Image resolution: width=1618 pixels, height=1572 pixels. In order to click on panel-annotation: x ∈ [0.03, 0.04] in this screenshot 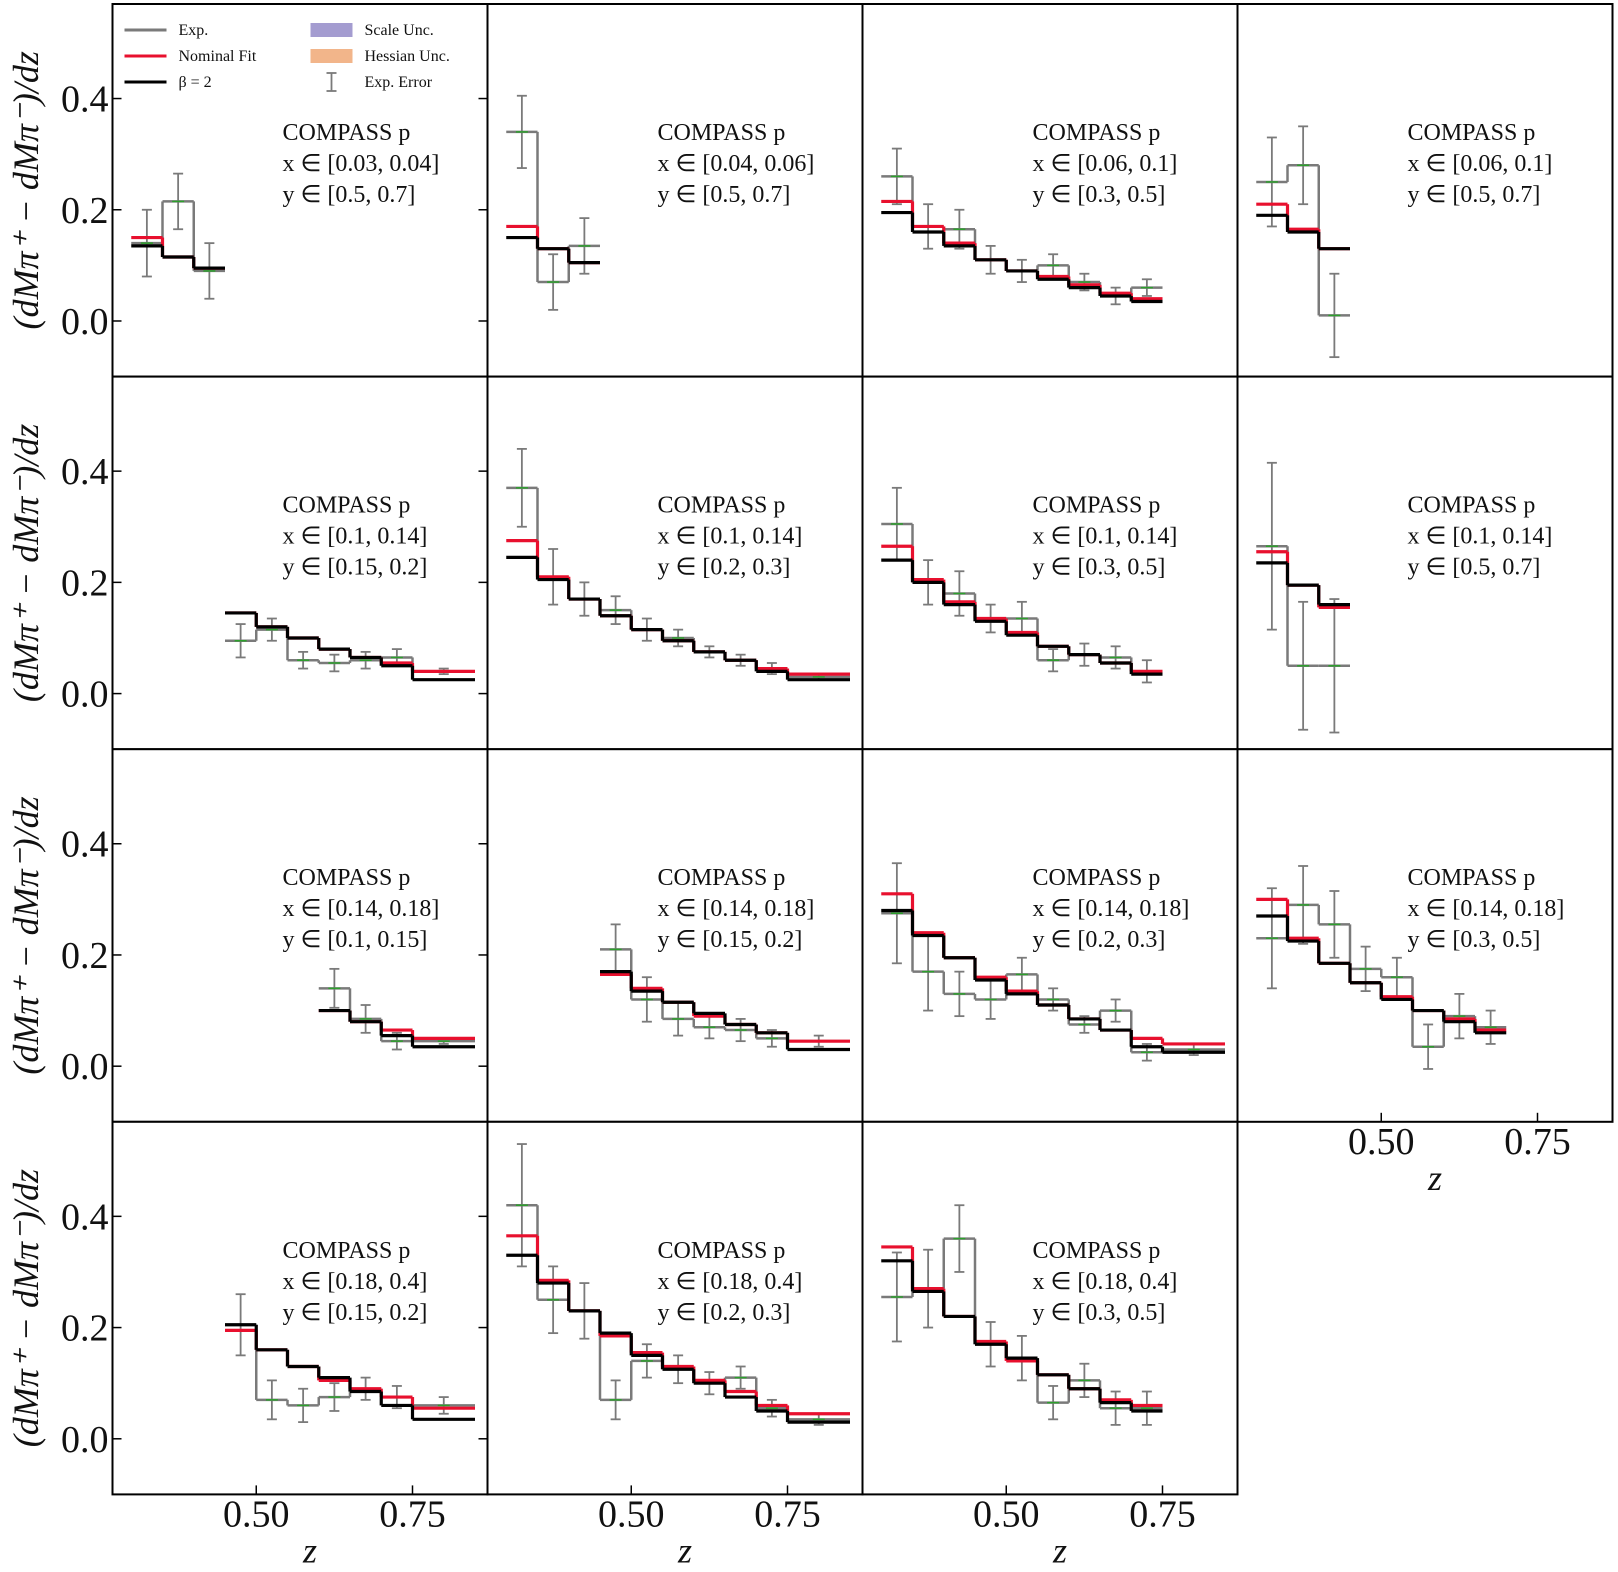, I will do `click(361, 164)`.